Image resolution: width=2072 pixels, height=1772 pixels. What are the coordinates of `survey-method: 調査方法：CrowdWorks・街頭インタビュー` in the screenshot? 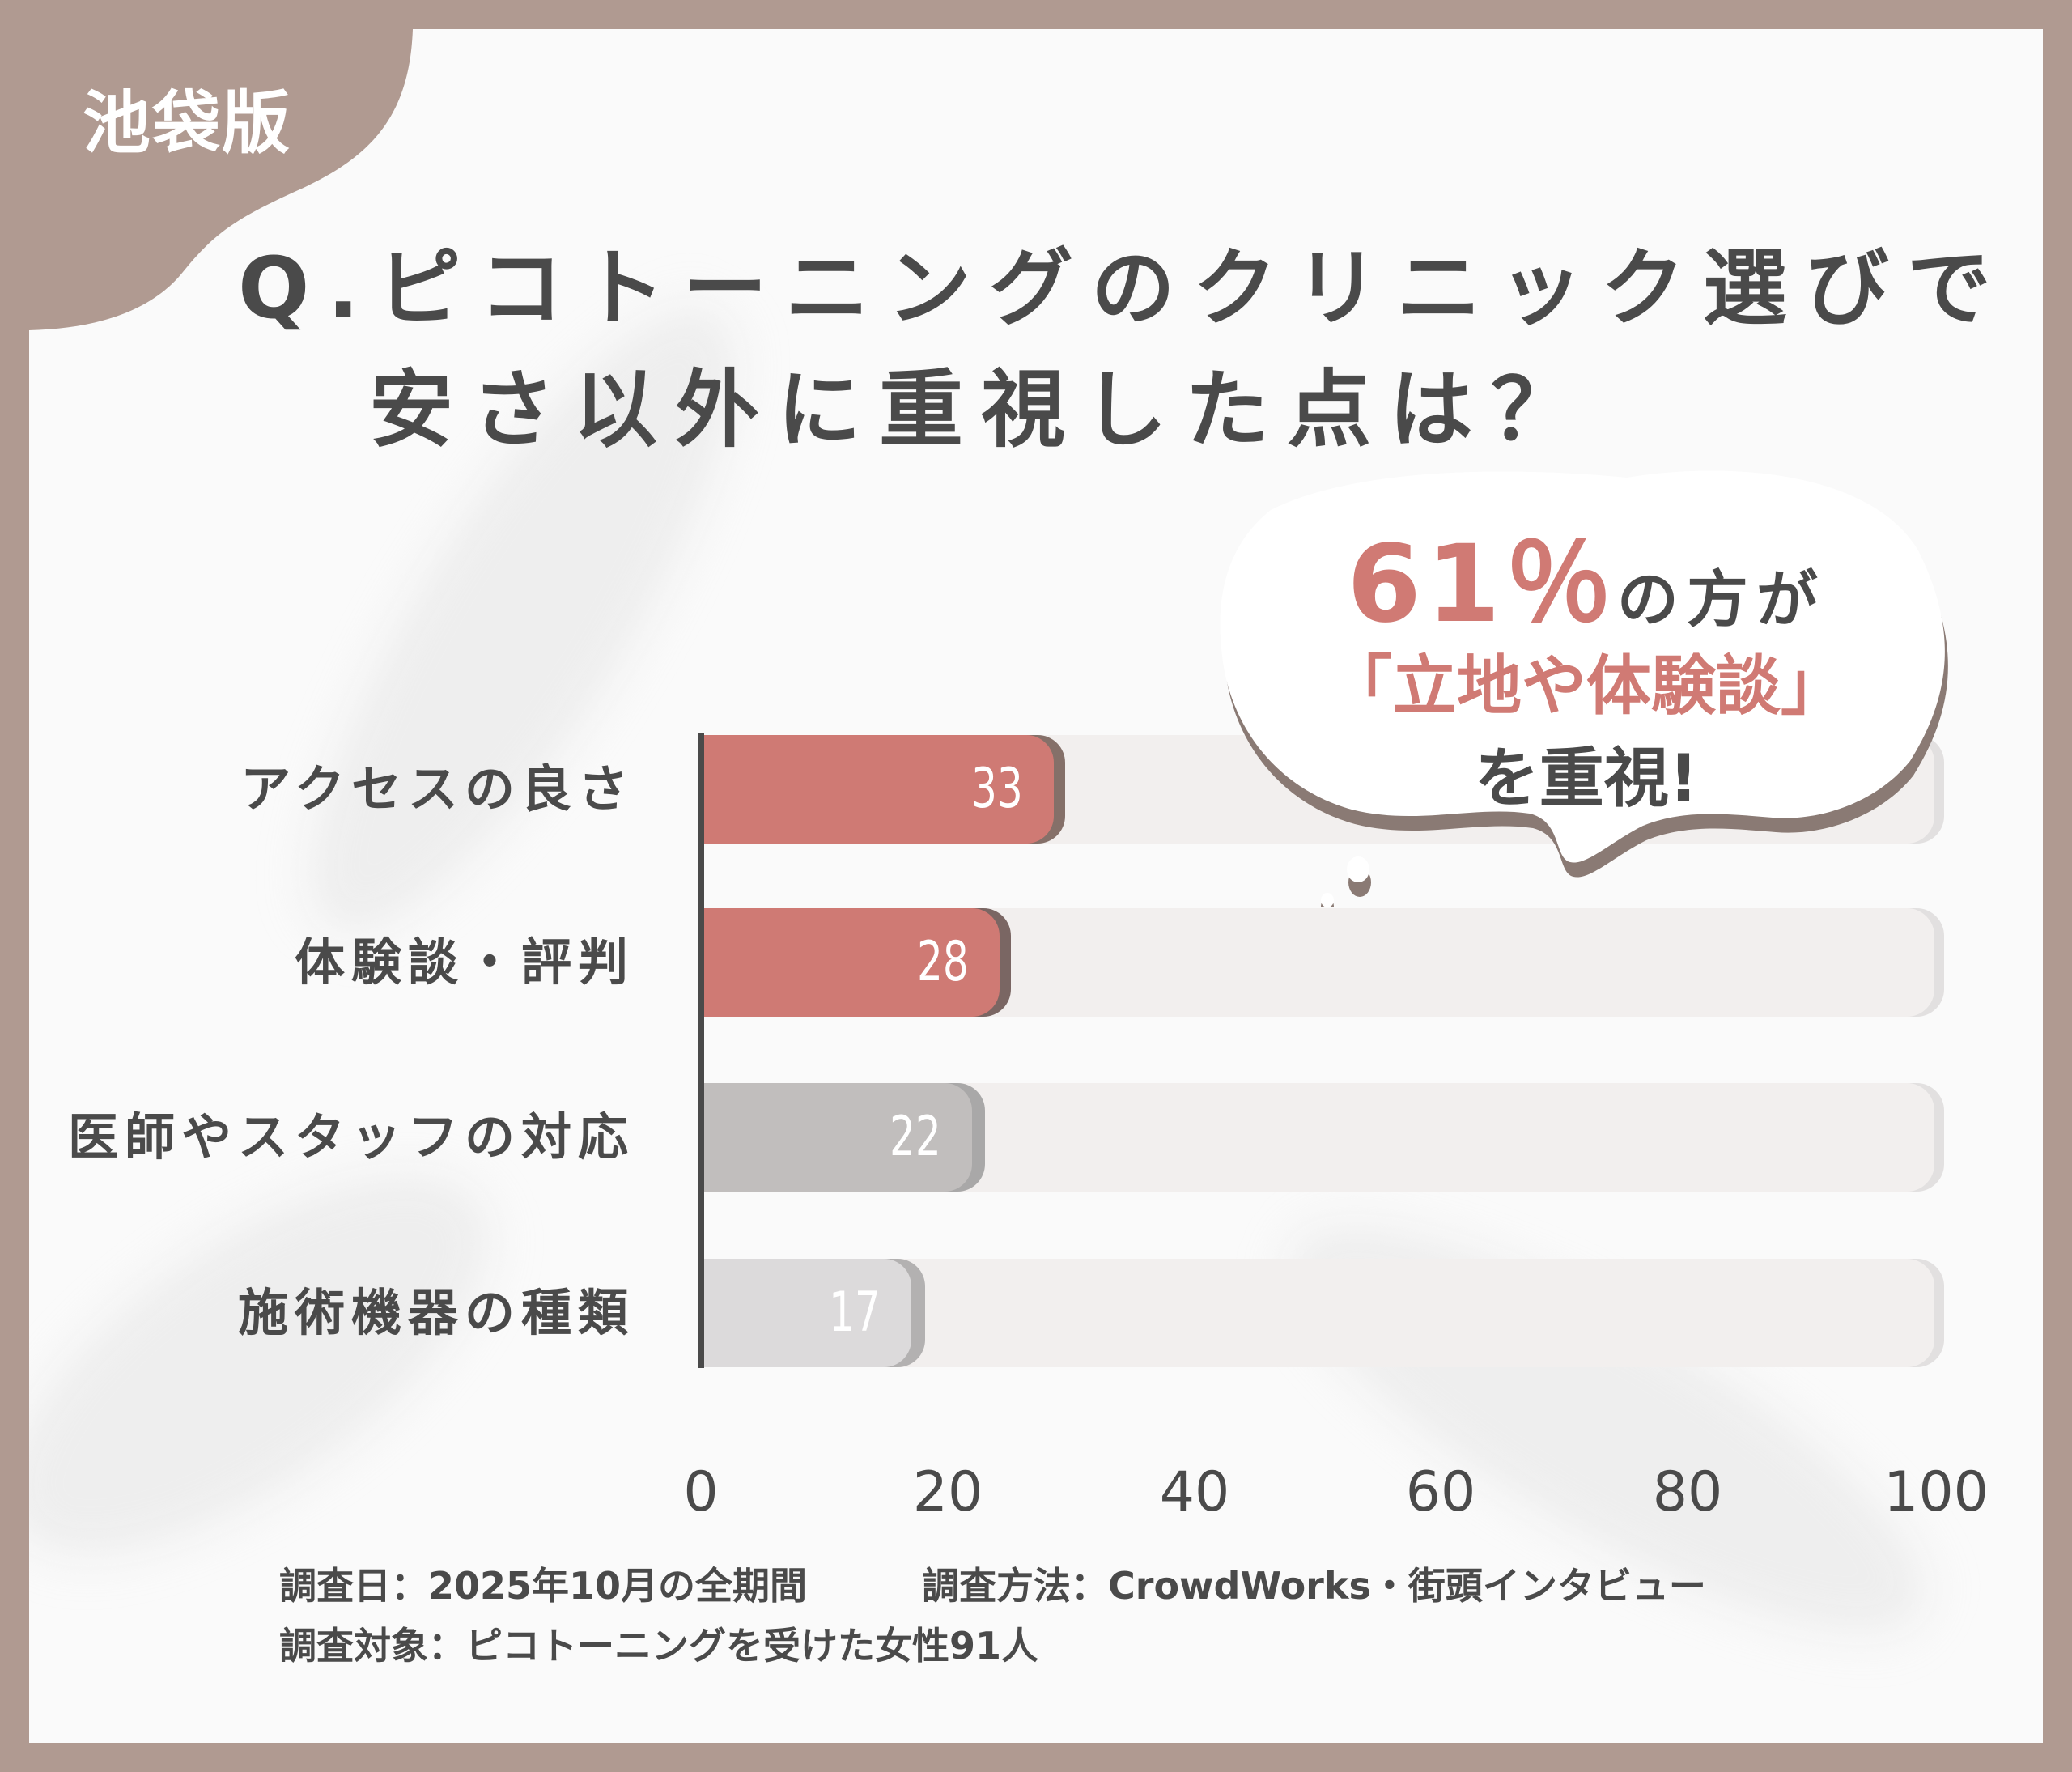 It's located at (1314, 1586).